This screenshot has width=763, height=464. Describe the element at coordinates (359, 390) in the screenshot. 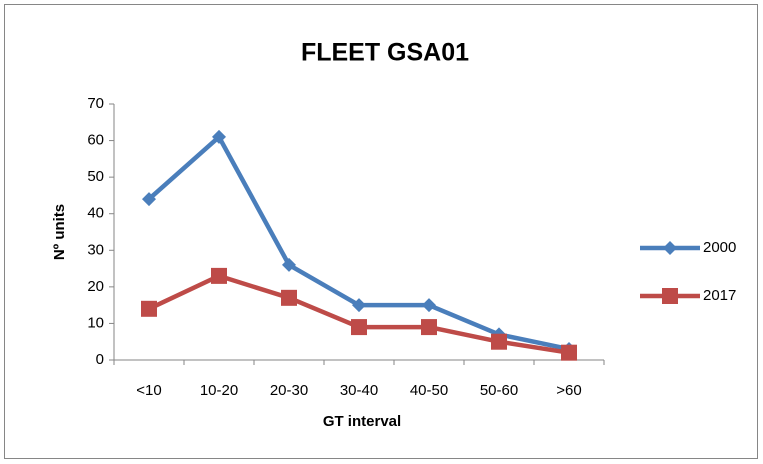

I see `x-tick-label: 30-40` at that location.